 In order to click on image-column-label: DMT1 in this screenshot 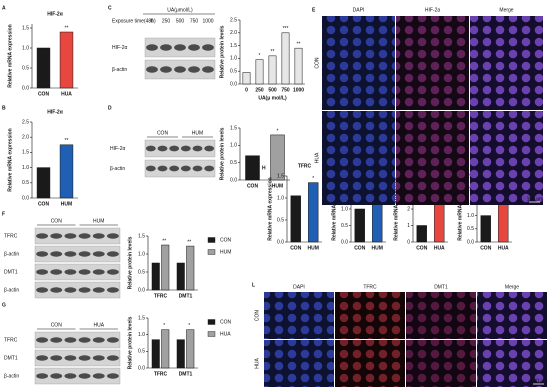, I will do `click(441, 287)`.